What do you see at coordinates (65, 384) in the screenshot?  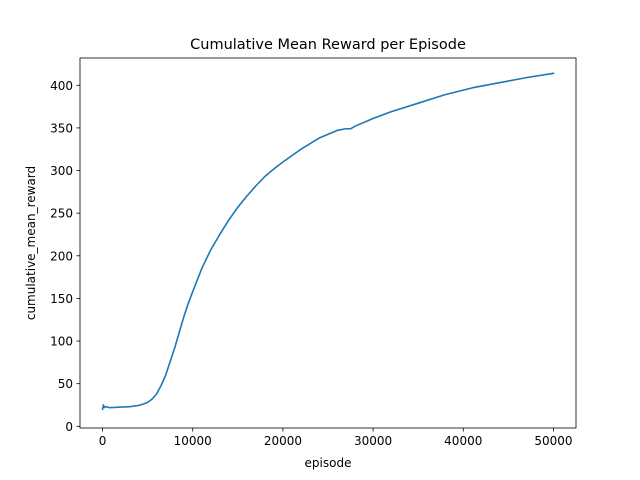 I see `y-tick-label: 50` at bounding box center [65, 384].